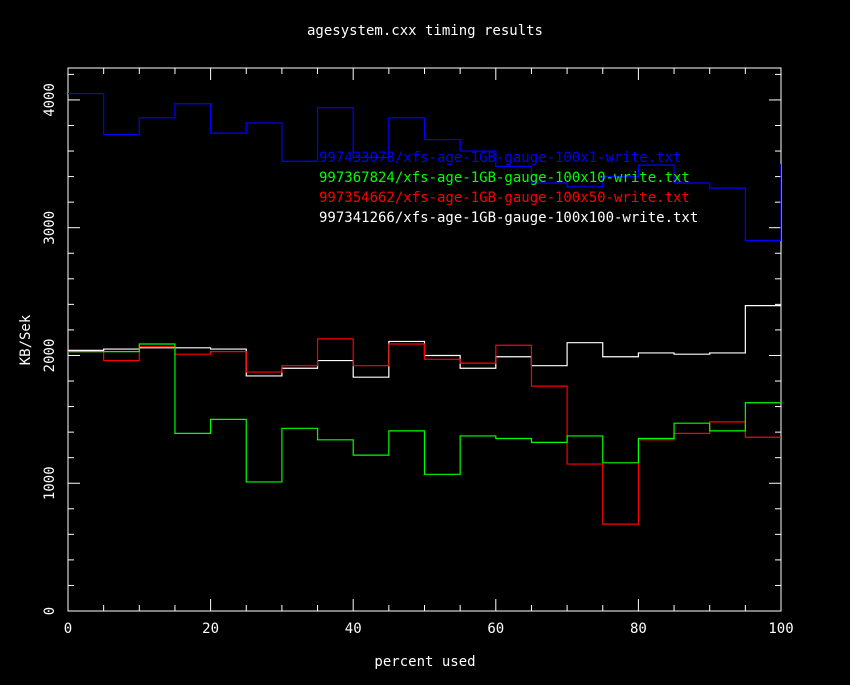 The width and height of the screenshot is (850, 685). What do you see at coordinates (50, 356) in the screenshot?
I see `y-tick-label: 2000` at bounding box center [50, 356].